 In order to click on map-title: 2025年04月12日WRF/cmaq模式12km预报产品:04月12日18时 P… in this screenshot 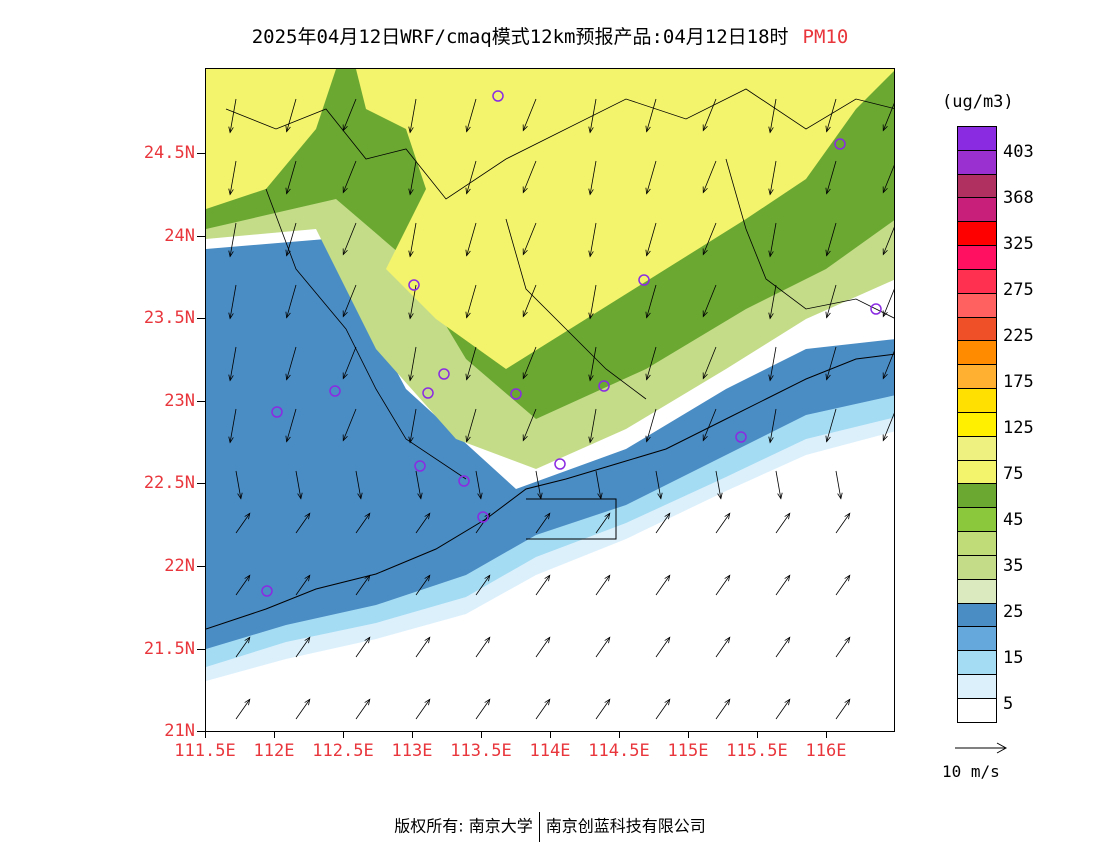, I will do `click(550, 35)`.